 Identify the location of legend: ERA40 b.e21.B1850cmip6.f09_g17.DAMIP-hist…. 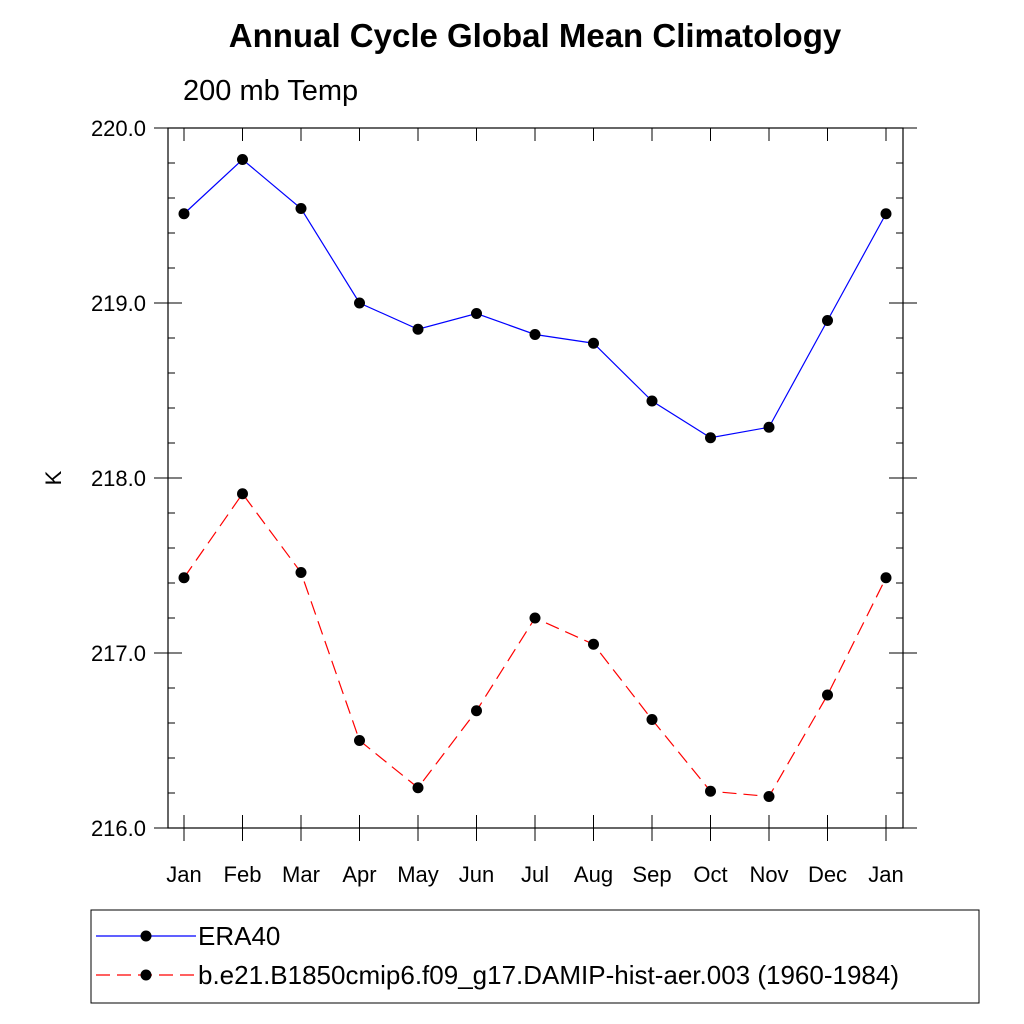
(497, 955).